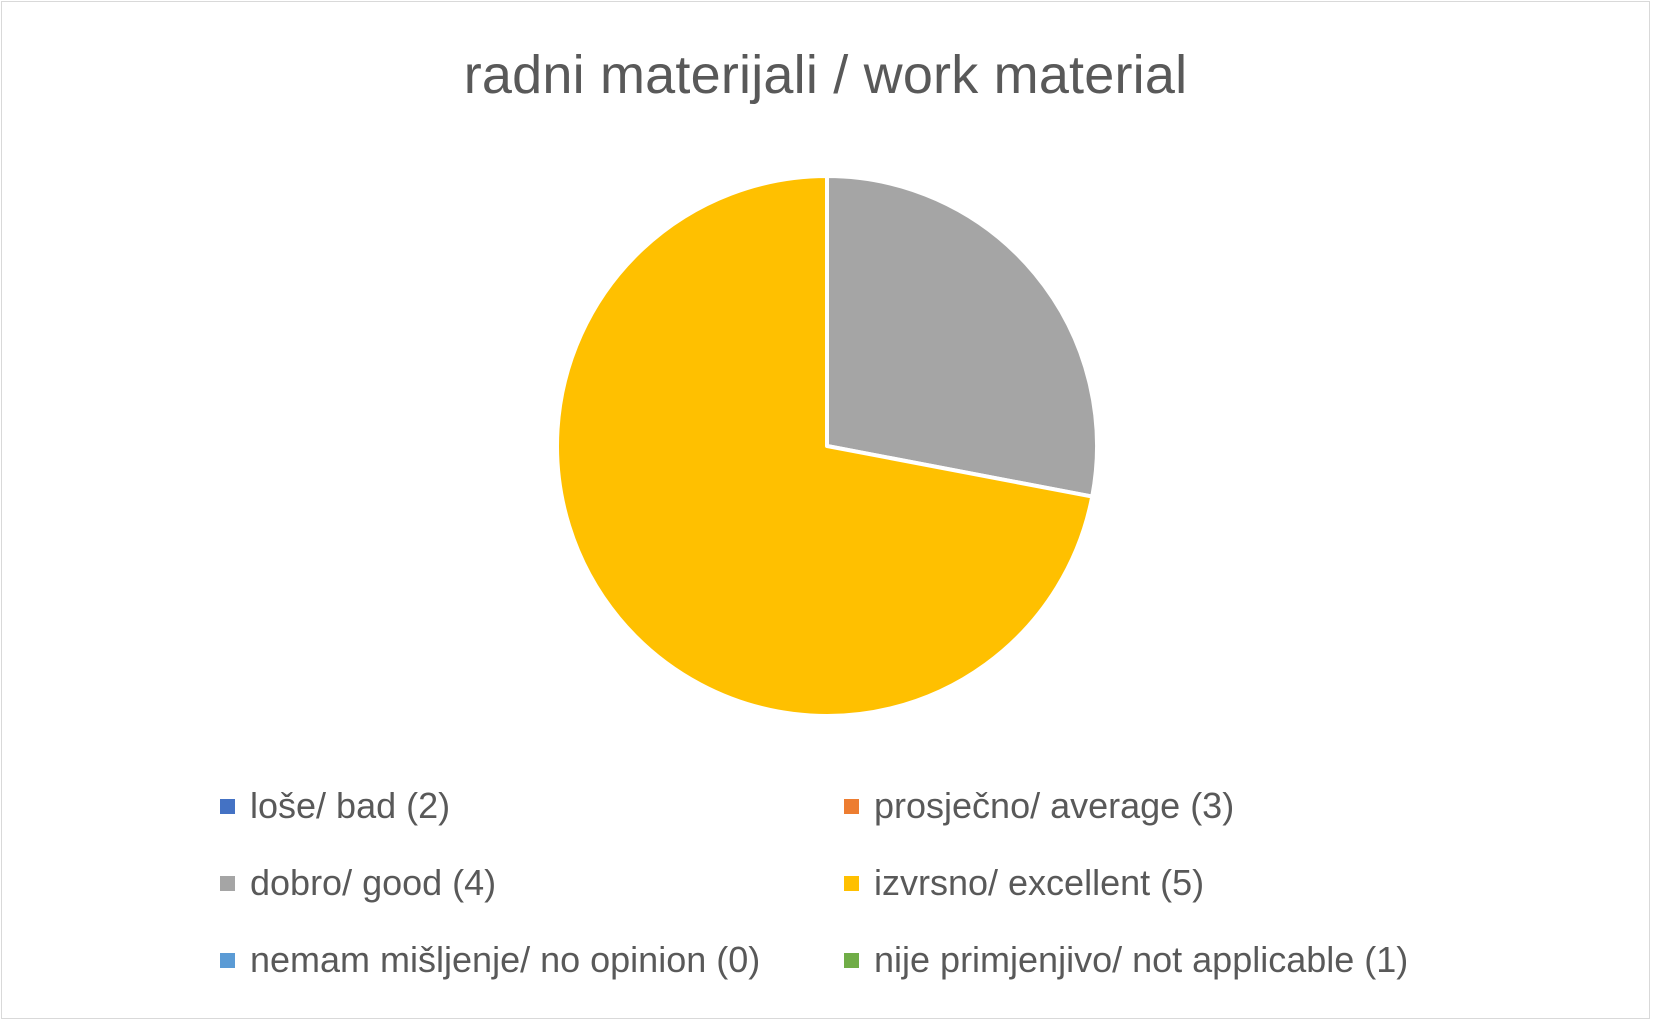  Describe the element at coordinates (825, 75) in the screenshot. I see `chart-title: radni materijali / work material` at that location.